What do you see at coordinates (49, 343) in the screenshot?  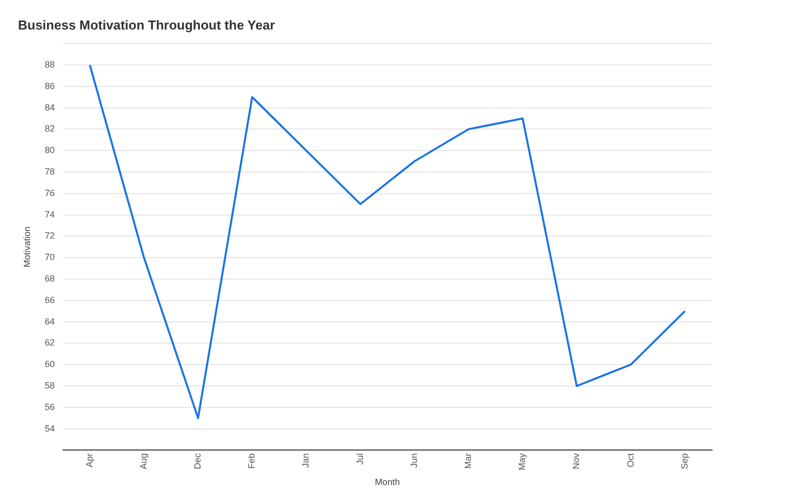 I see `y-tick-label: 62` at bounding box center [49, 343].